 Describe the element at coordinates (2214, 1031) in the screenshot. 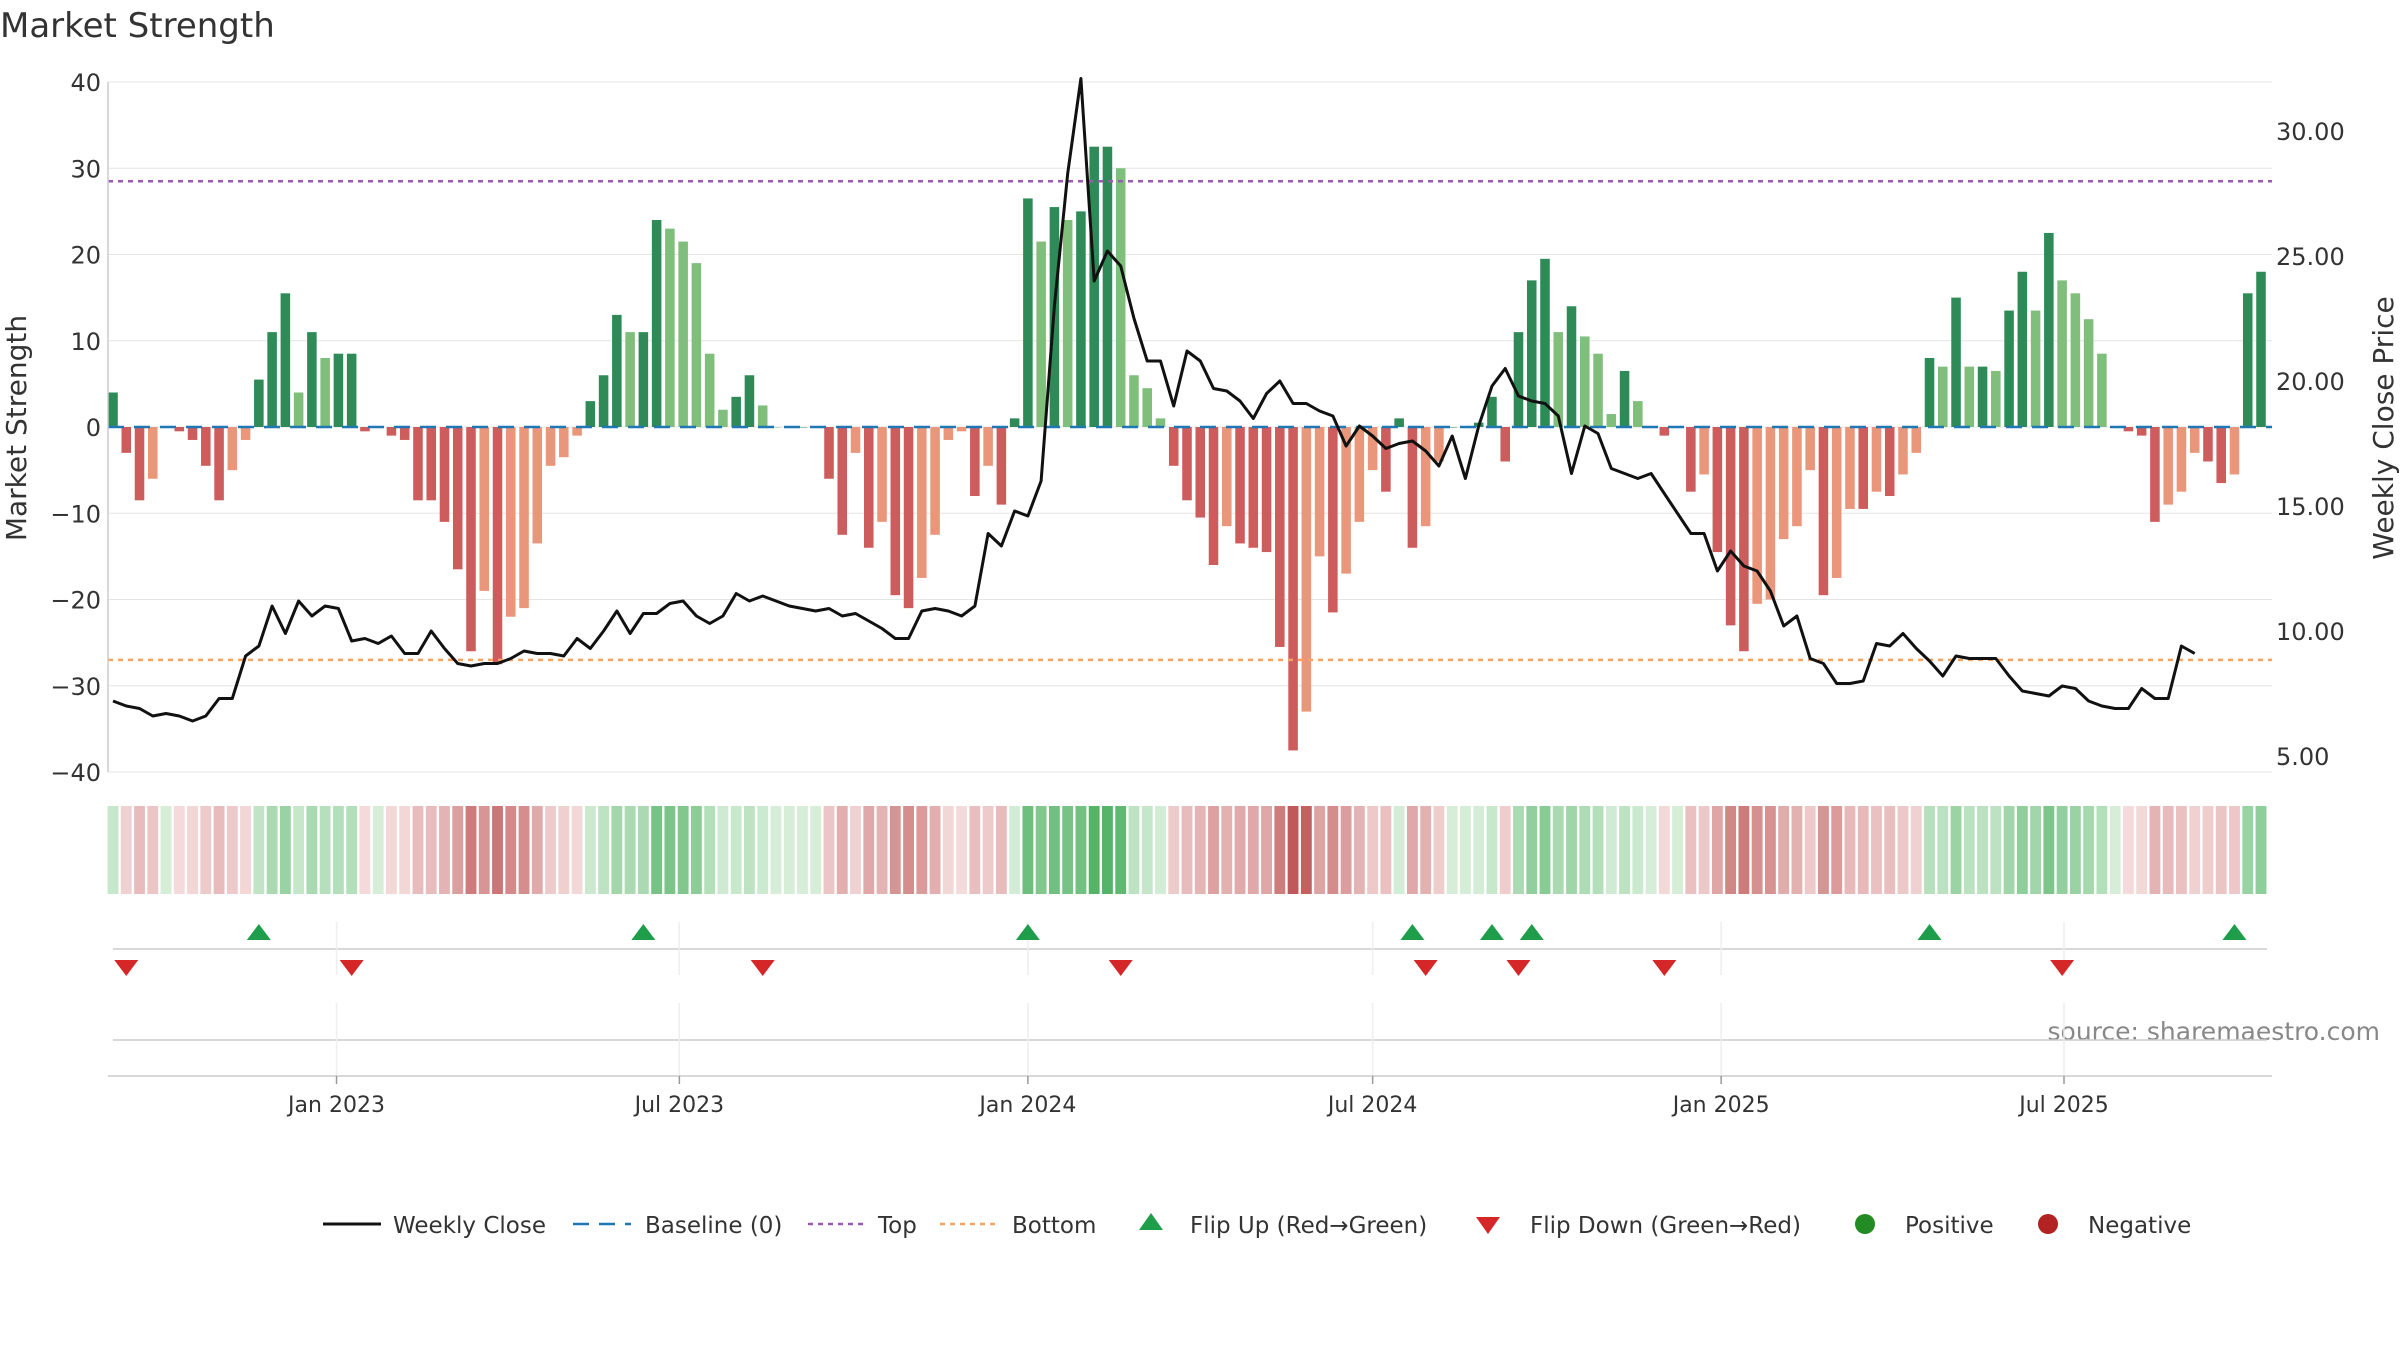

I see `source-text: source: sharemaestro.com` at that location.